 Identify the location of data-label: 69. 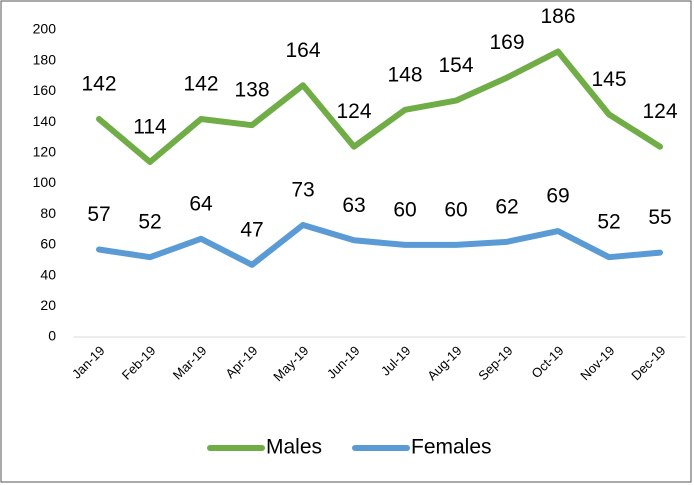
(557, 196).